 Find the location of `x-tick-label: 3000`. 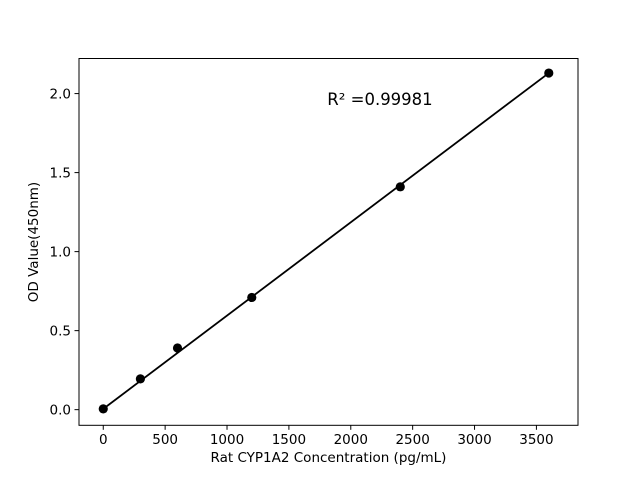

x-tick-label: 3000 is located at coordinates (474, 440).